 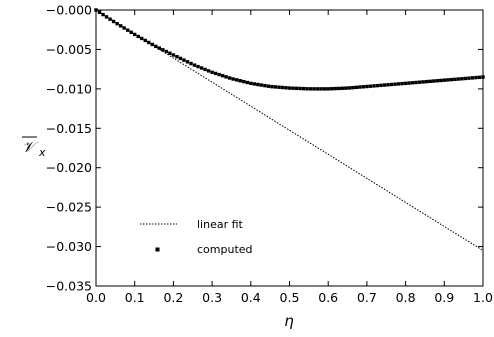 What do you see at coordinates (367, 297) in the screenshot?
I see `x-tick-label: 0.7` at bounding box center [367, 297].